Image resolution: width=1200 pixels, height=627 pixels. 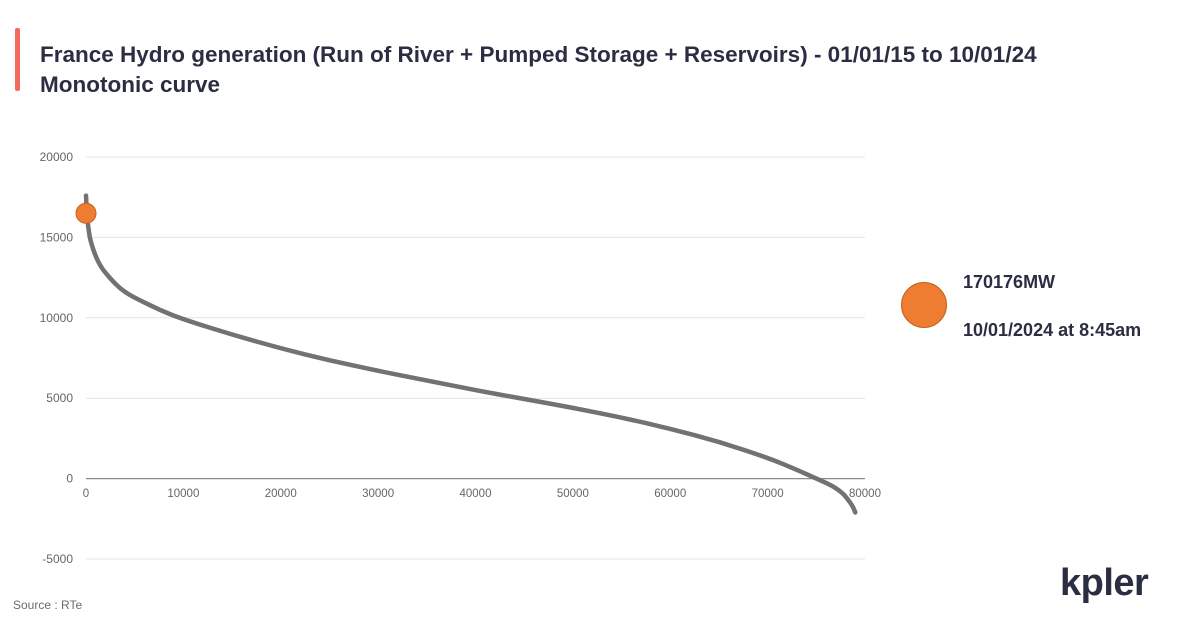 I want to click on y-tick-label: 20000, so click(x=57, y=157).